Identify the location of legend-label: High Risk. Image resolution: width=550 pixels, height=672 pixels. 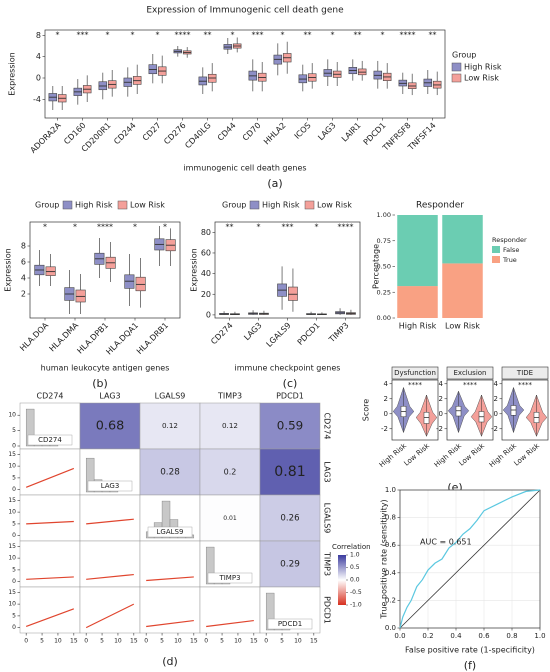
(94, 205).